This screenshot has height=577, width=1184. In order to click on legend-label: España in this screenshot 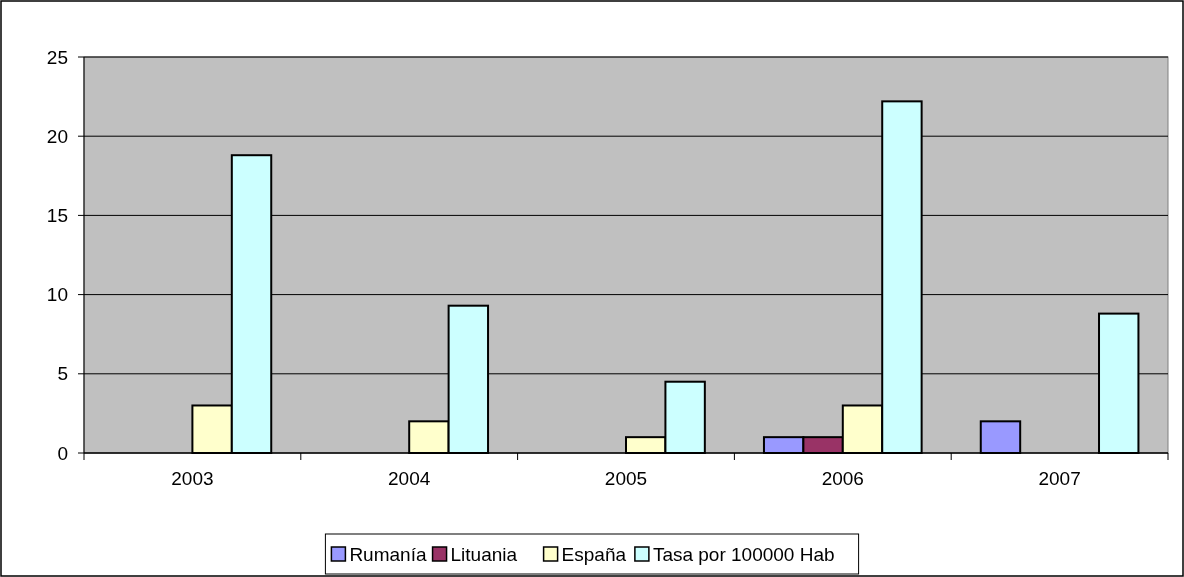, I will do `click(594, 554)`.